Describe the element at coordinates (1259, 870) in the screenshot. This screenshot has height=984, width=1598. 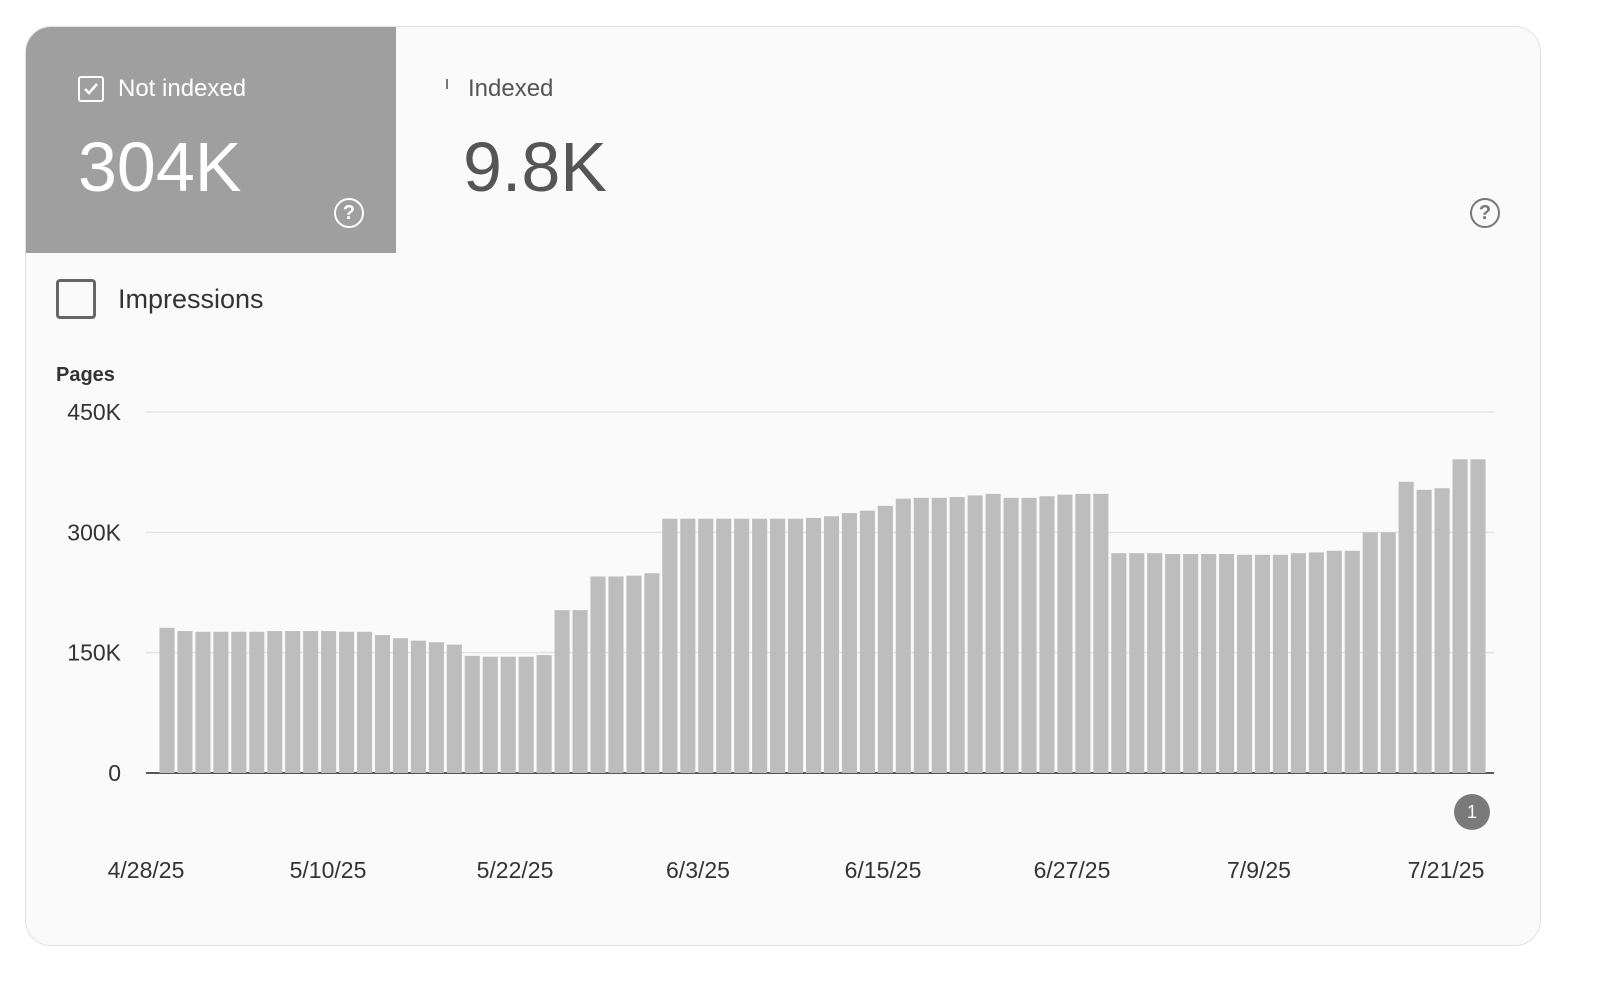
I see `x-tick-label: 7/9/25` at that location.